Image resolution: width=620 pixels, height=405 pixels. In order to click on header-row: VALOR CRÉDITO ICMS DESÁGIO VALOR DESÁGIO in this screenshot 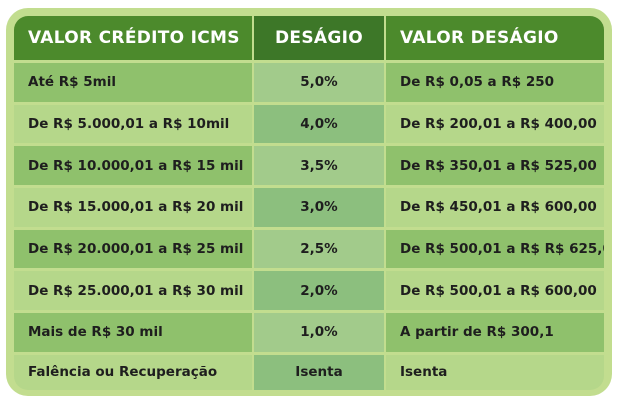, I will do `click(309, 39)`.